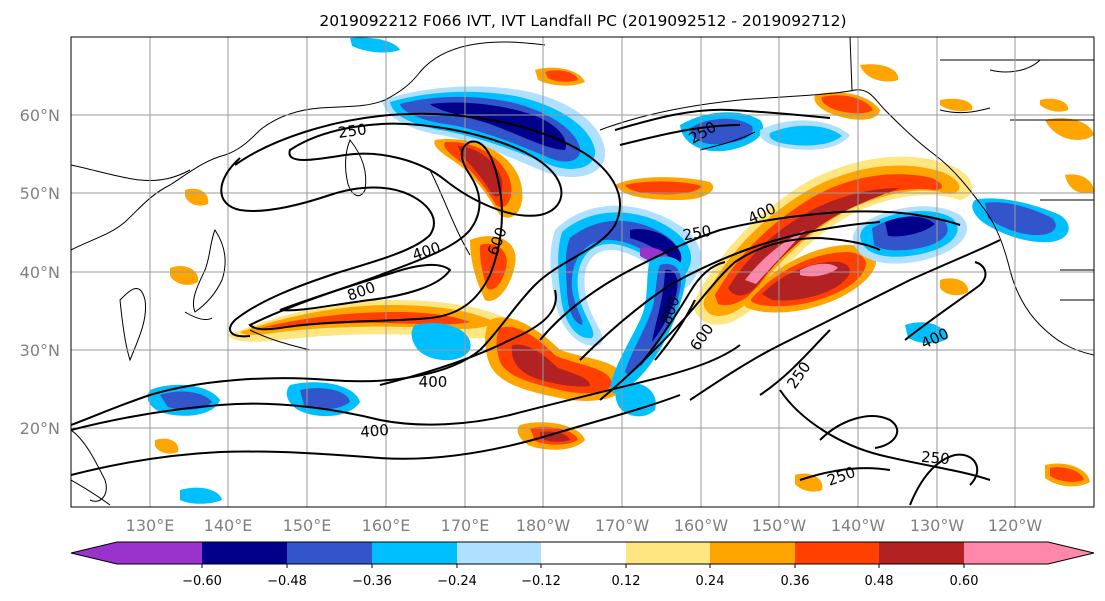 The image size is (1105, 601). What do you see at coordinates (457, 581) in the screenshot?
I see `colorbar-tick-label: −0.24` at bounding box center [457, 581].